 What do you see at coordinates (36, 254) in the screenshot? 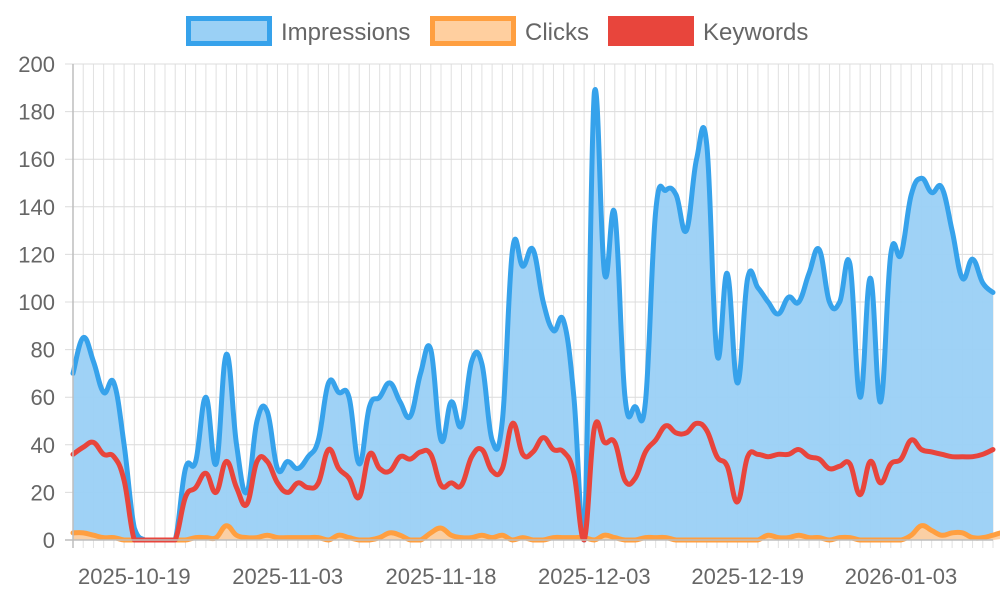
I see `y-tick-label: 120` at bounding box center [36, 254].